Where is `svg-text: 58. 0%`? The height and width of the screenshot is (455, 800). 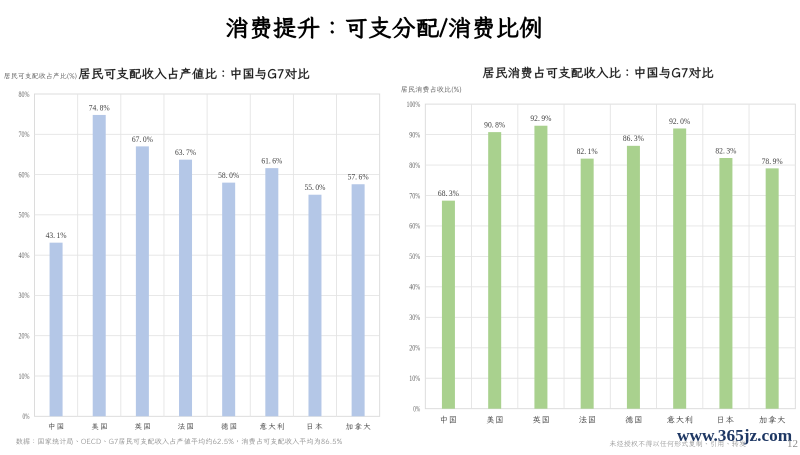
svg-text: 58. 0% is located at coordinates (228, 175).